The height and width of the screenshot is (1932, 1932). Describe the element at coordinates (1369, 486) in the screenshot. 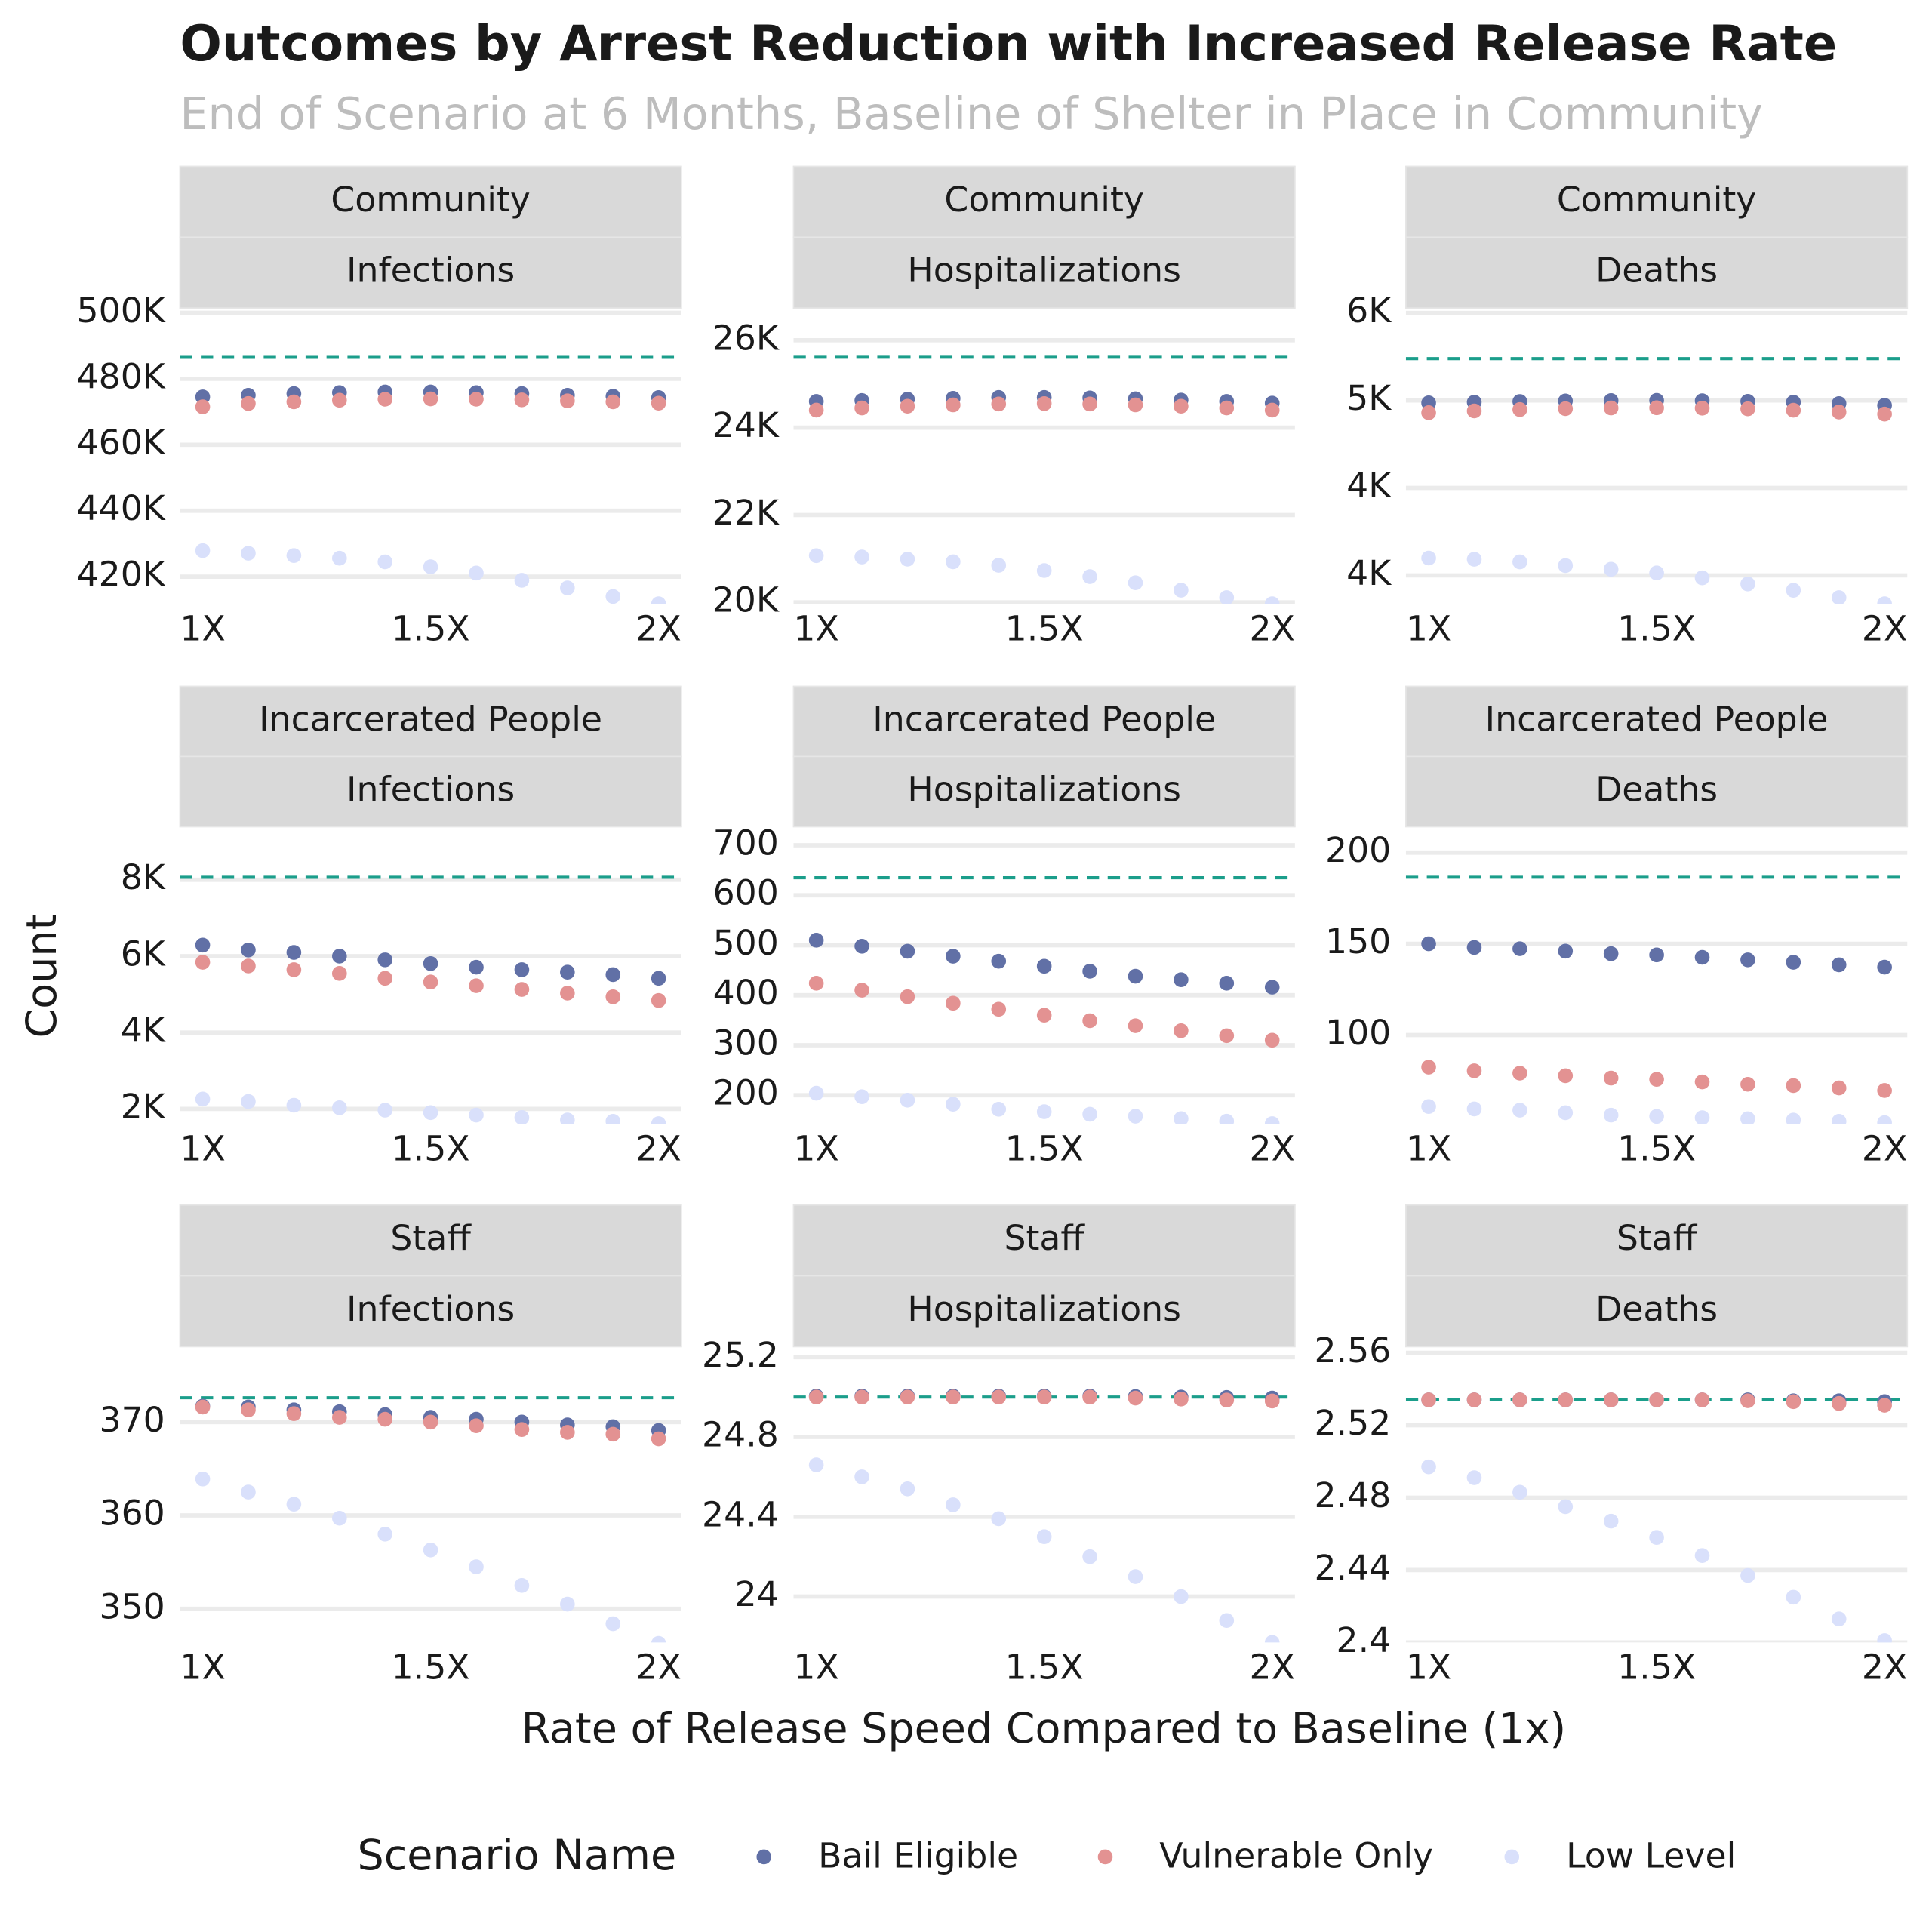

I see `y-tick-label: 4K` at that location.